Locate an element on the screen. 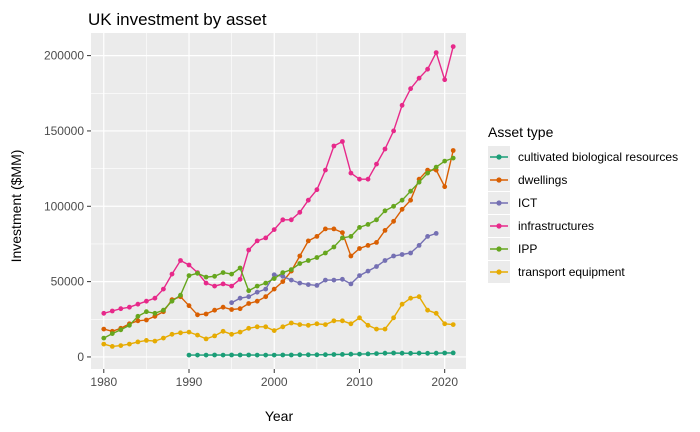  legend-label: dwellings is located at coordinates (542, 180).